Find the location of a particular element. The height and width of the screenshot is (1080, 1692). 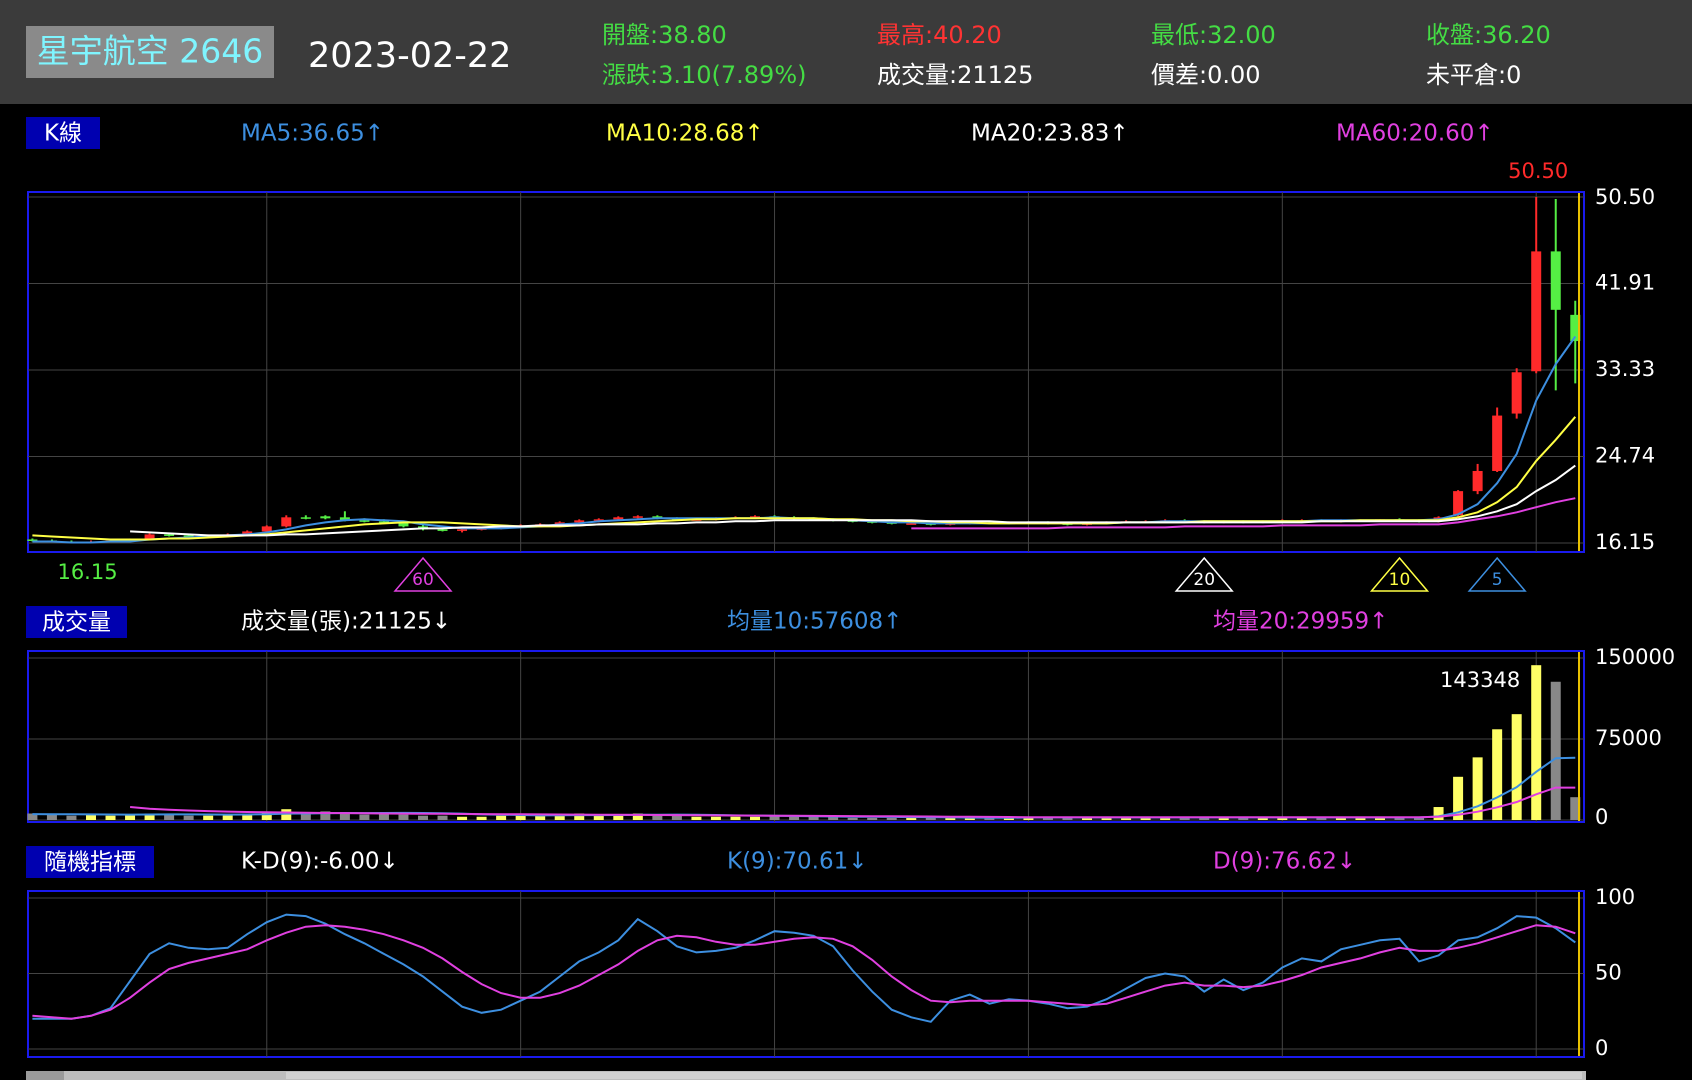

panel-tab is located at coordinates (76, 622).